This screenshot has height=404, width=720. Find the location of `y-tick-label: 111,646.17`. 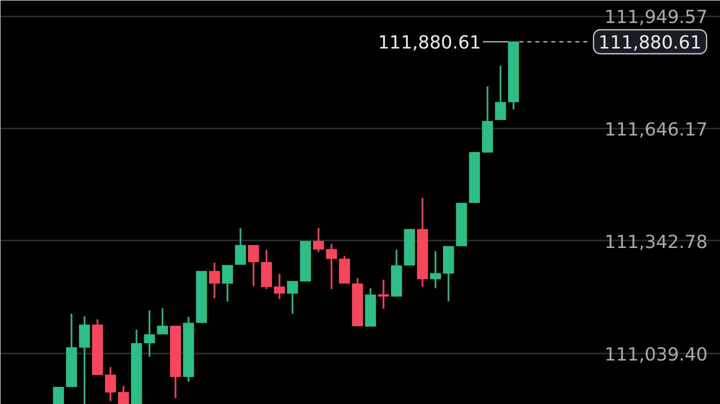

y-tick-label: 111,646.17 is located at coordinates (656, 130).